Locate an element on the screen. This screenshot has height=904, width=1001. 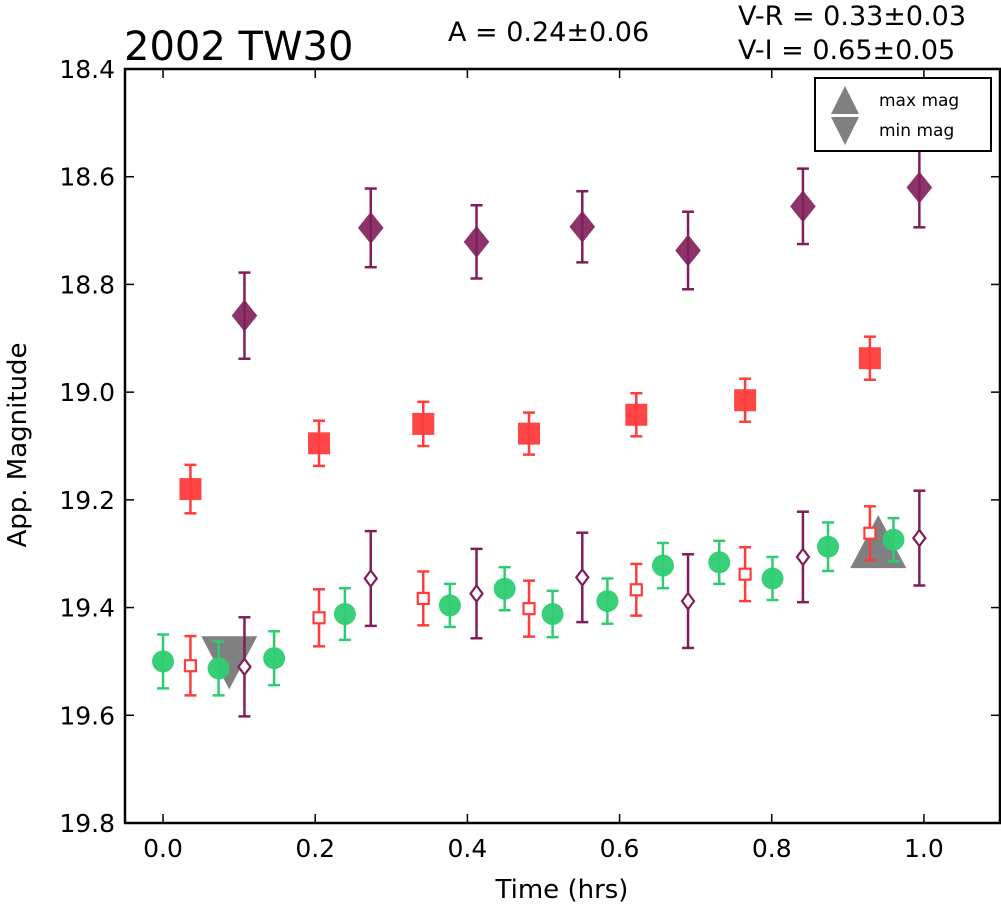
y-tick-label: 19.2 is located at coordinates (87, 500).